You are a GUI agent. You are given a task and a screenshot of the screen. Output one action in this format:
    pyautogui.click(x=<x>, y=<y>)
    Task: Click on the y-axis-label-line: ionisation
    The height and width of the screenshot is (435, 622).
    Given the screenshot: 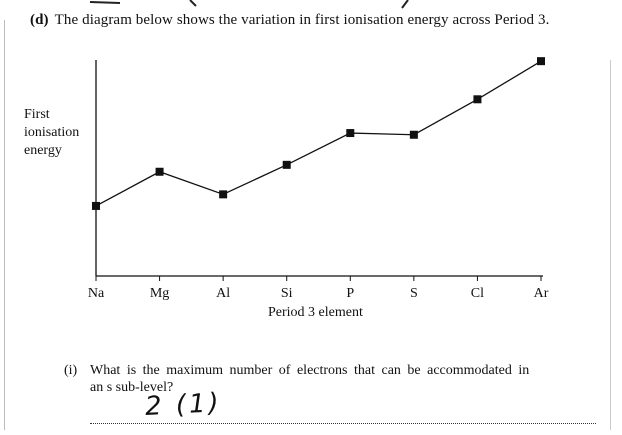 What is the action you would take?
    pyautogui.click(x=52, y=132)
    